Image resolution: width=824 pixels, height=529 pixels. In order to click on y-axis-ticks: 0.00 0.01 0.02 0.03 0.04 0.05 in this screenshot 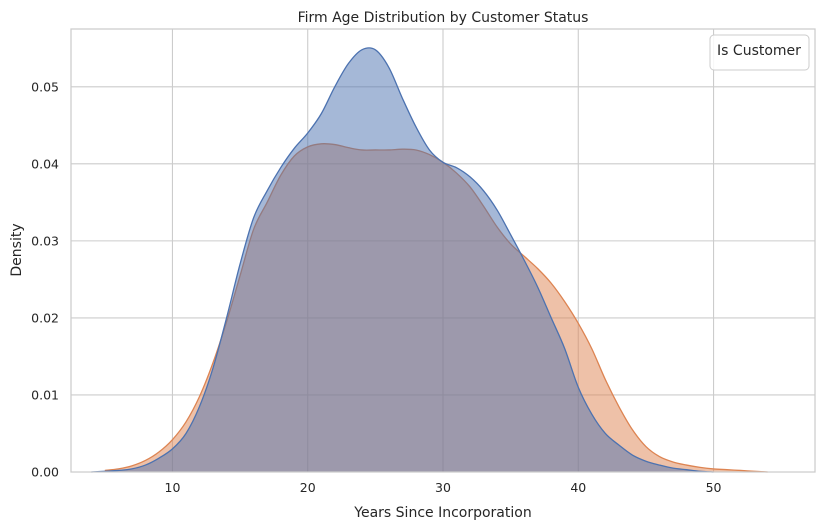, I will do `click(45, 279)`.